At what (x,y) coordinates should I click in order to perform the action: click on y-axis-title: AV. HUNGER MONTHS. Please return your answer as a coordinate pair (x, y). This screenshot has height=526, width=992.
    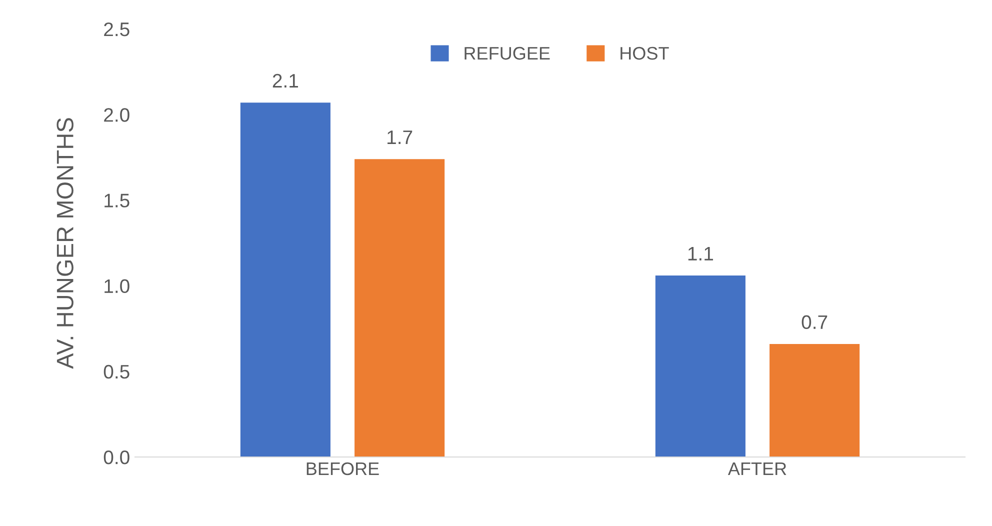
    Looking at the image, I should click on (65, 243).